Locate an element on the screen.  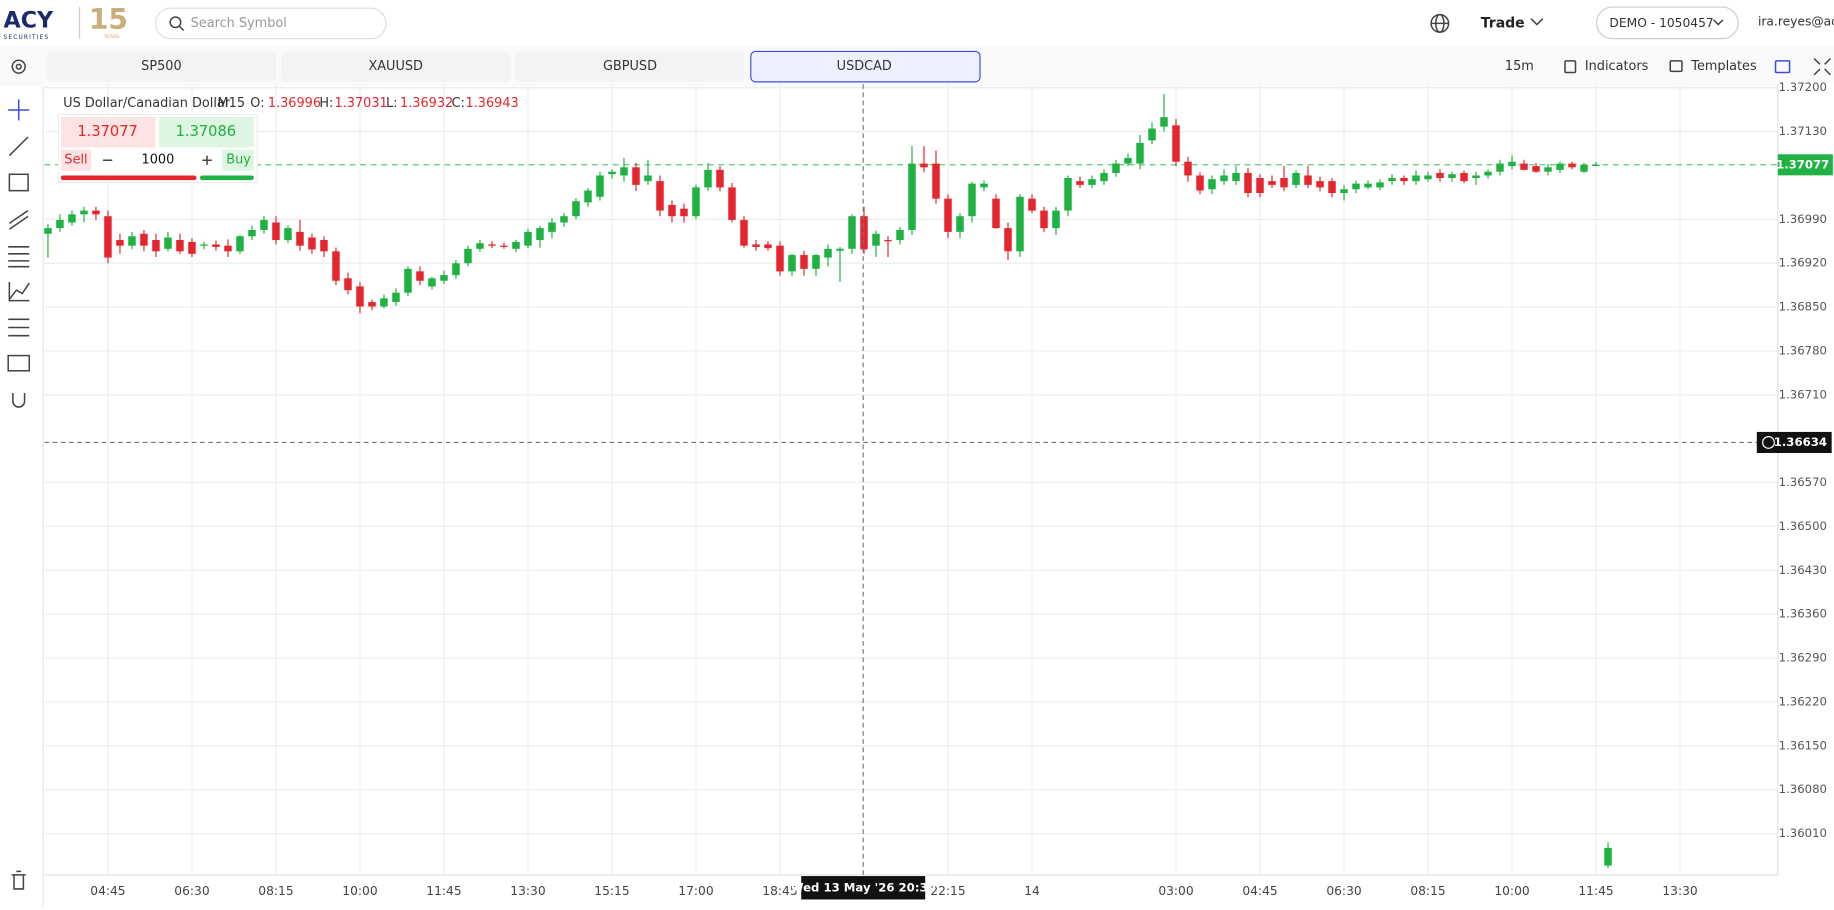
gann-tool is located at coordinates (19, 327).